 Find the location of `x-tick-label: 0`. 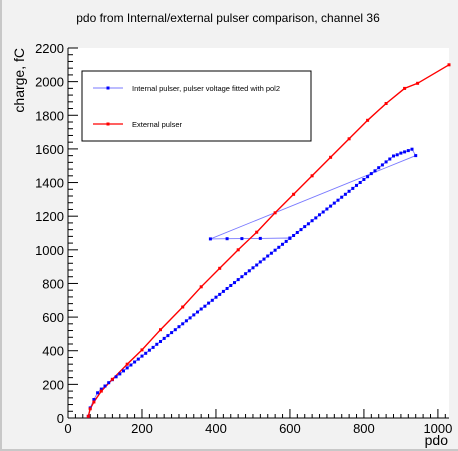

x-tick-label: 0 is located at coordinates (67, 428).